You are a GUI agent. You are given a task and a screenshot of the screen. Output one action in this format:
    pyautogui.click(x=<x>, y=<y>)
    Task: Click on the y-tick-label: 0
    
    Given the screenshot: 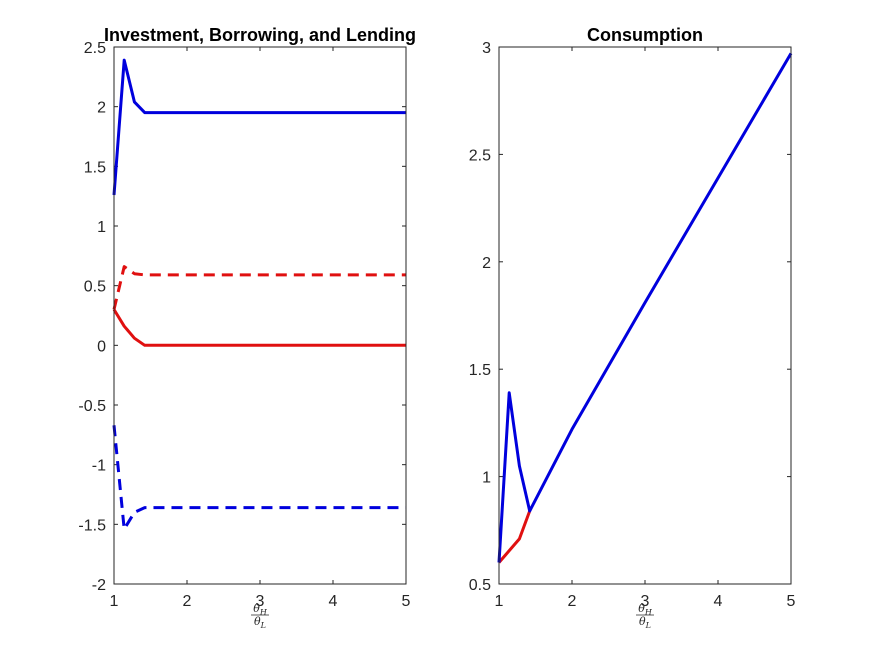 What is the action you would take?
    pyautogui.click(x=101, y=346)
    